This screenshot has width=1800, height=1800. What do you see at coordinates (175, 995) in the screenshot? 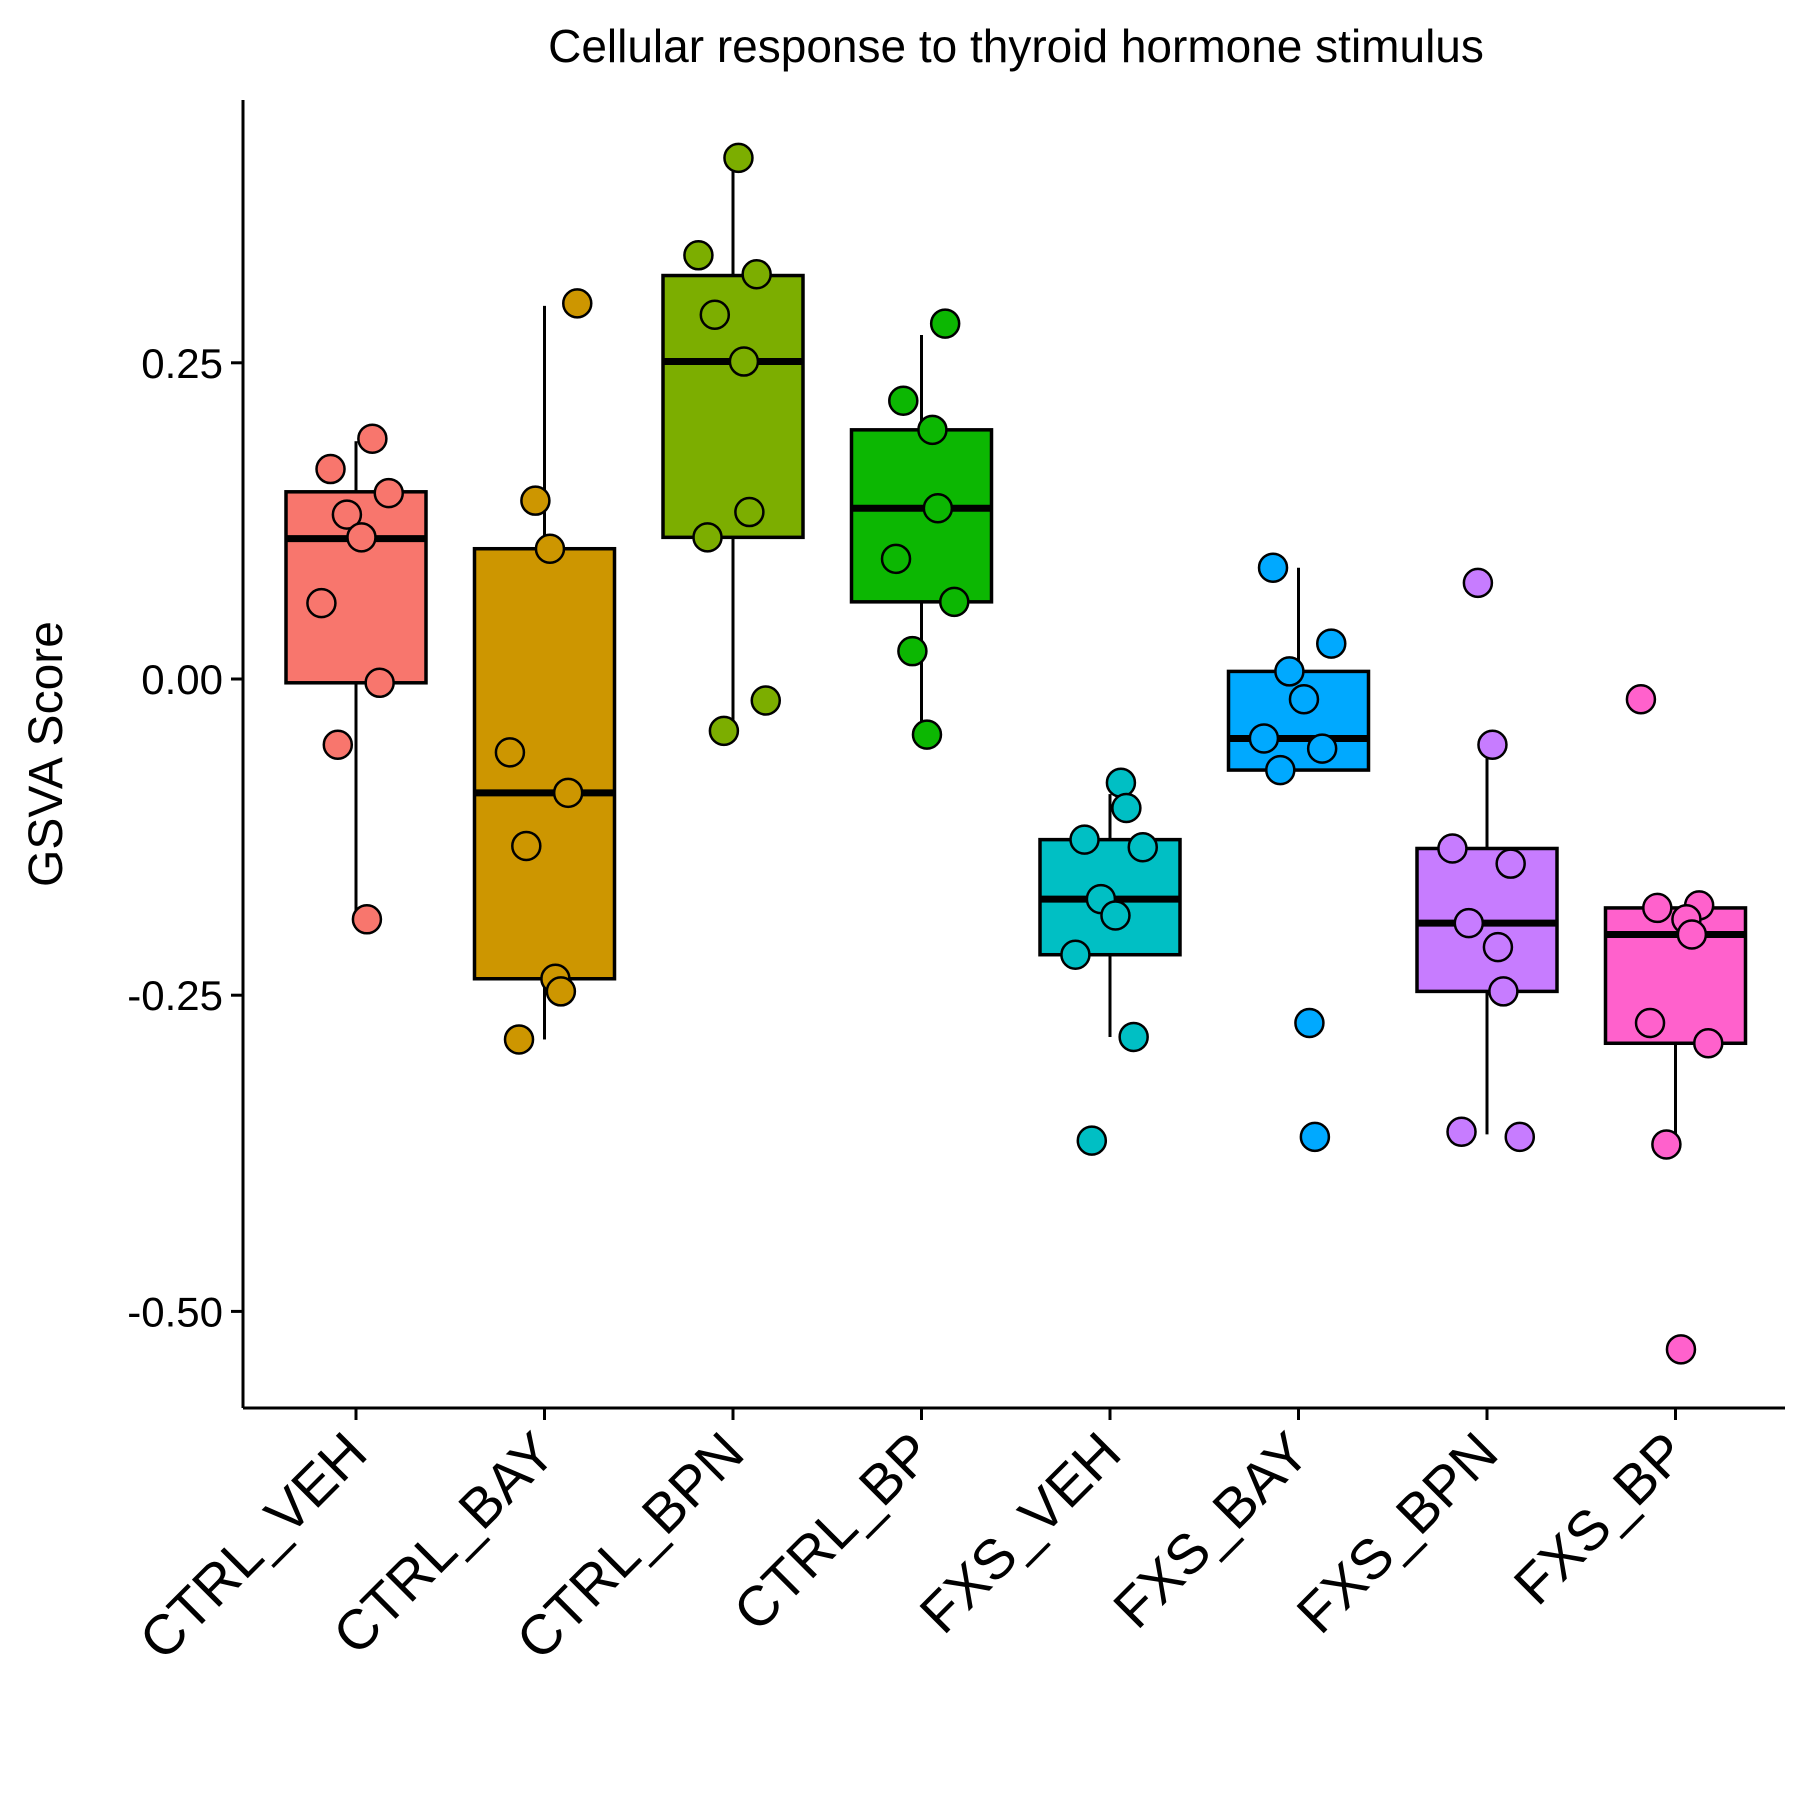
I see `y-tick-label: -0.25` at bounding box center [175, 995].